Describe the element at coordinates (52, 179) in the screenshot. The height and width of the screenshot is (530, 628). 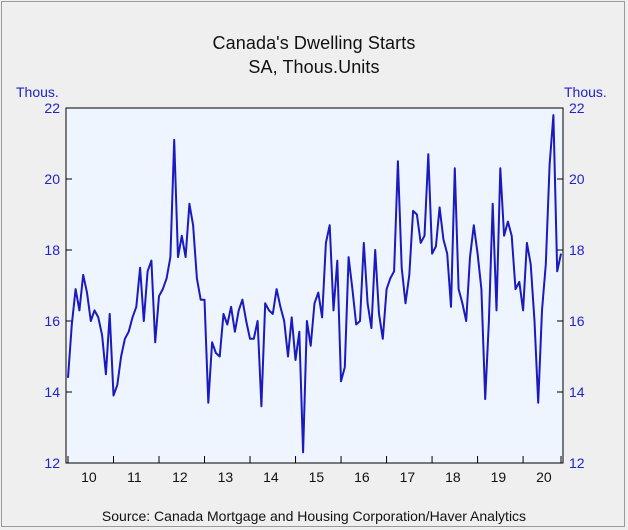
I see `y-tick-label-left: 20` at that location.